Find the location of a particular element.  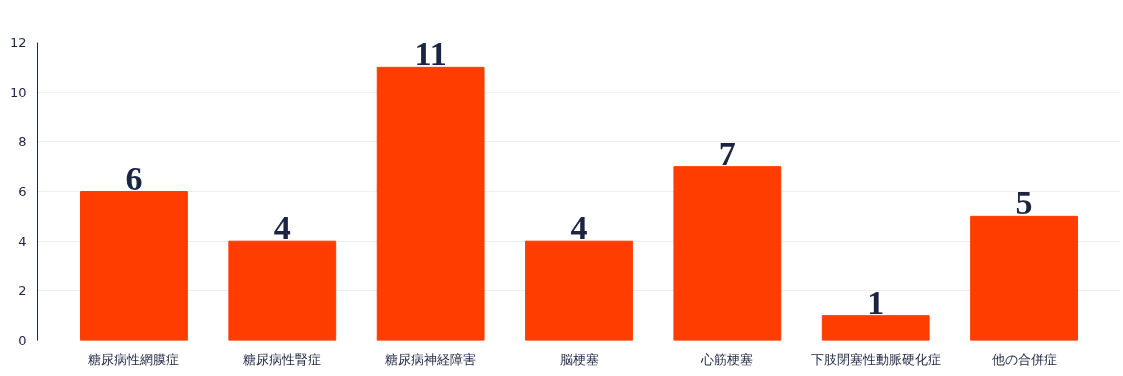

x-tick-label: 心筋梗塞 is located at coordinates (727, 359).